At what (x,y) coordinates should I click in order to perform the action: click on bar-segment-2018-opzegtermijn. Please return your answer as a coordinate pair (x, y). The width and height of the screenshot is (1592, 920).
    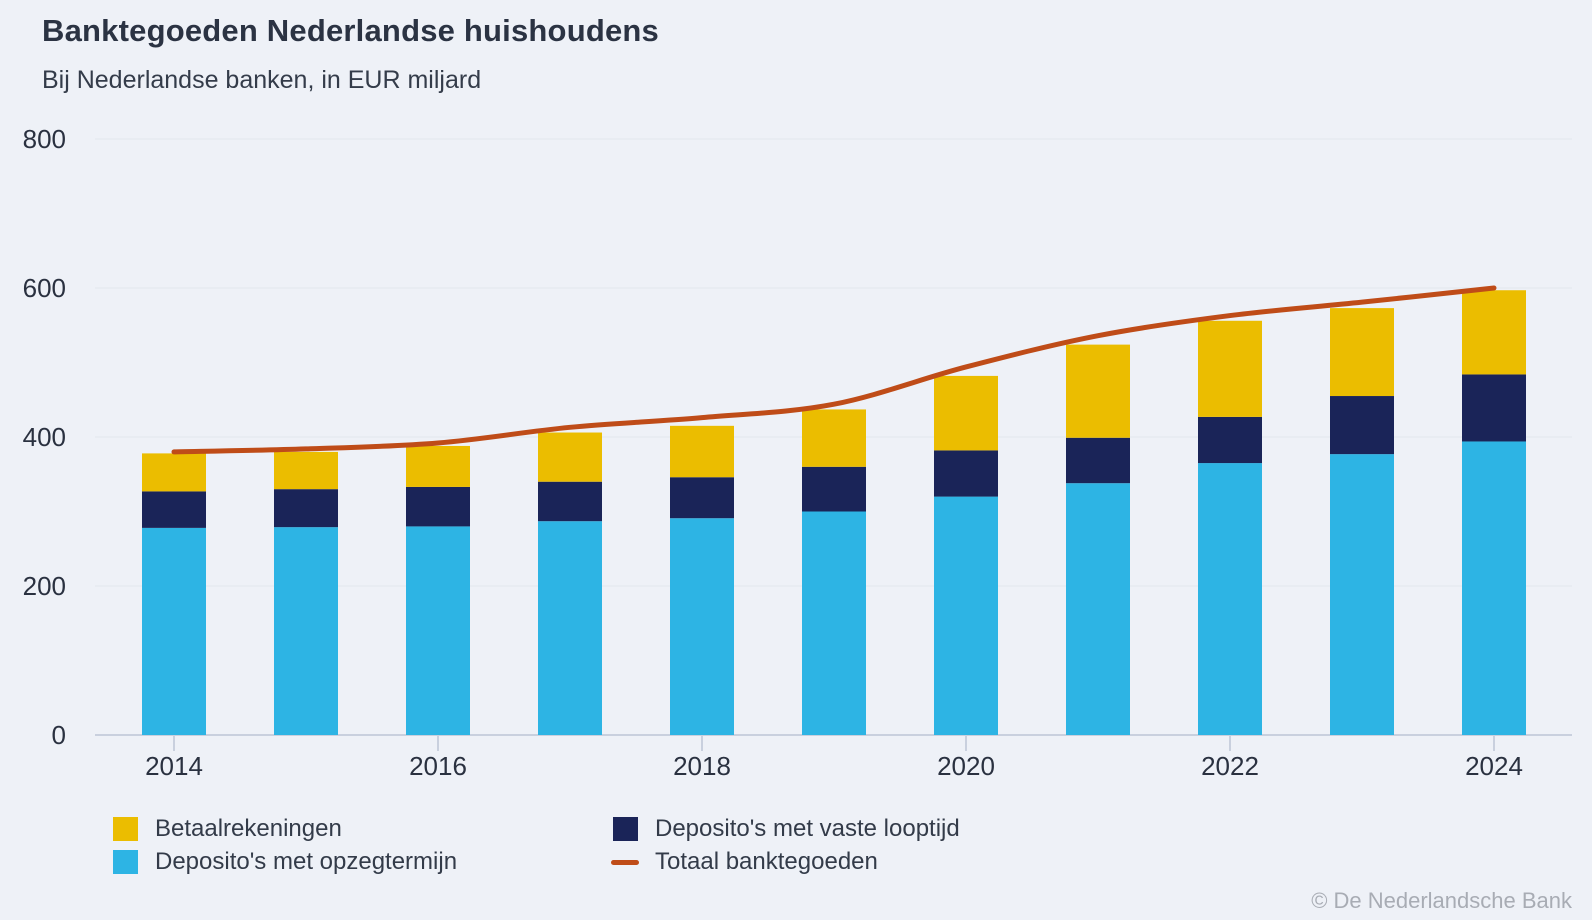
    Looking at the image, I should click on (702, 626).